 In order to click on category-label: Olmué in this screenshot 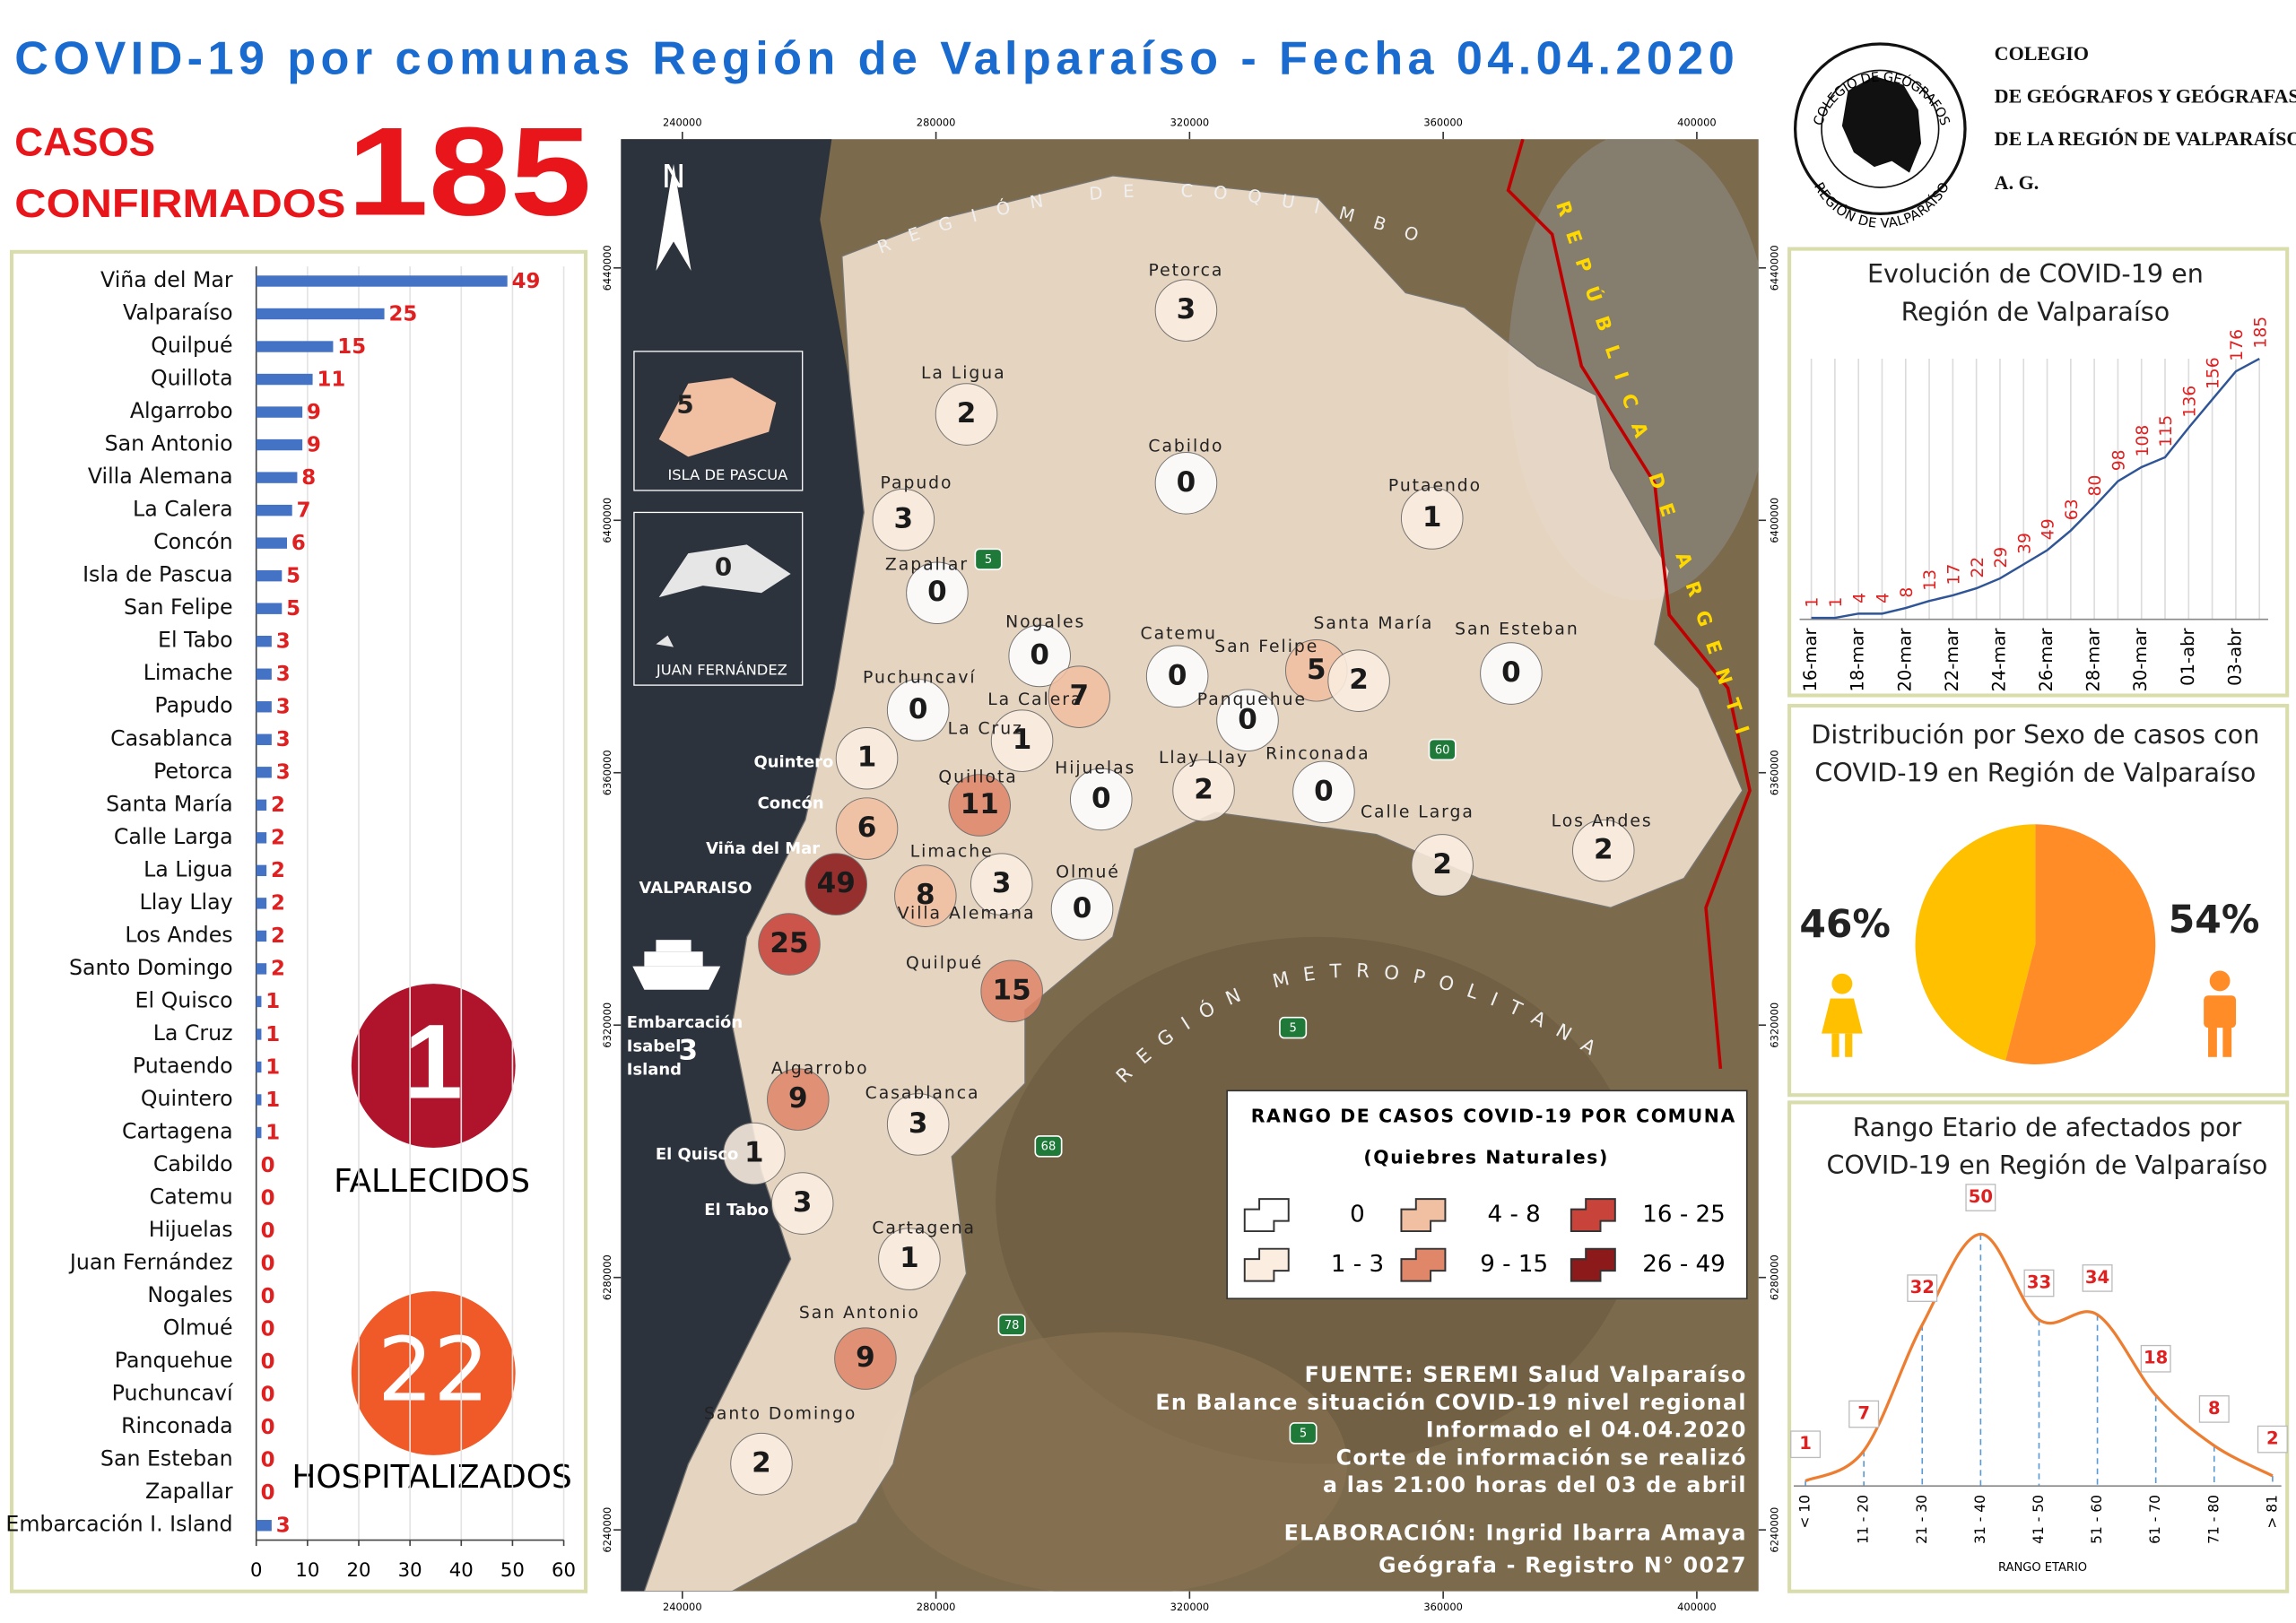, I will do `click(198, 1328)`.